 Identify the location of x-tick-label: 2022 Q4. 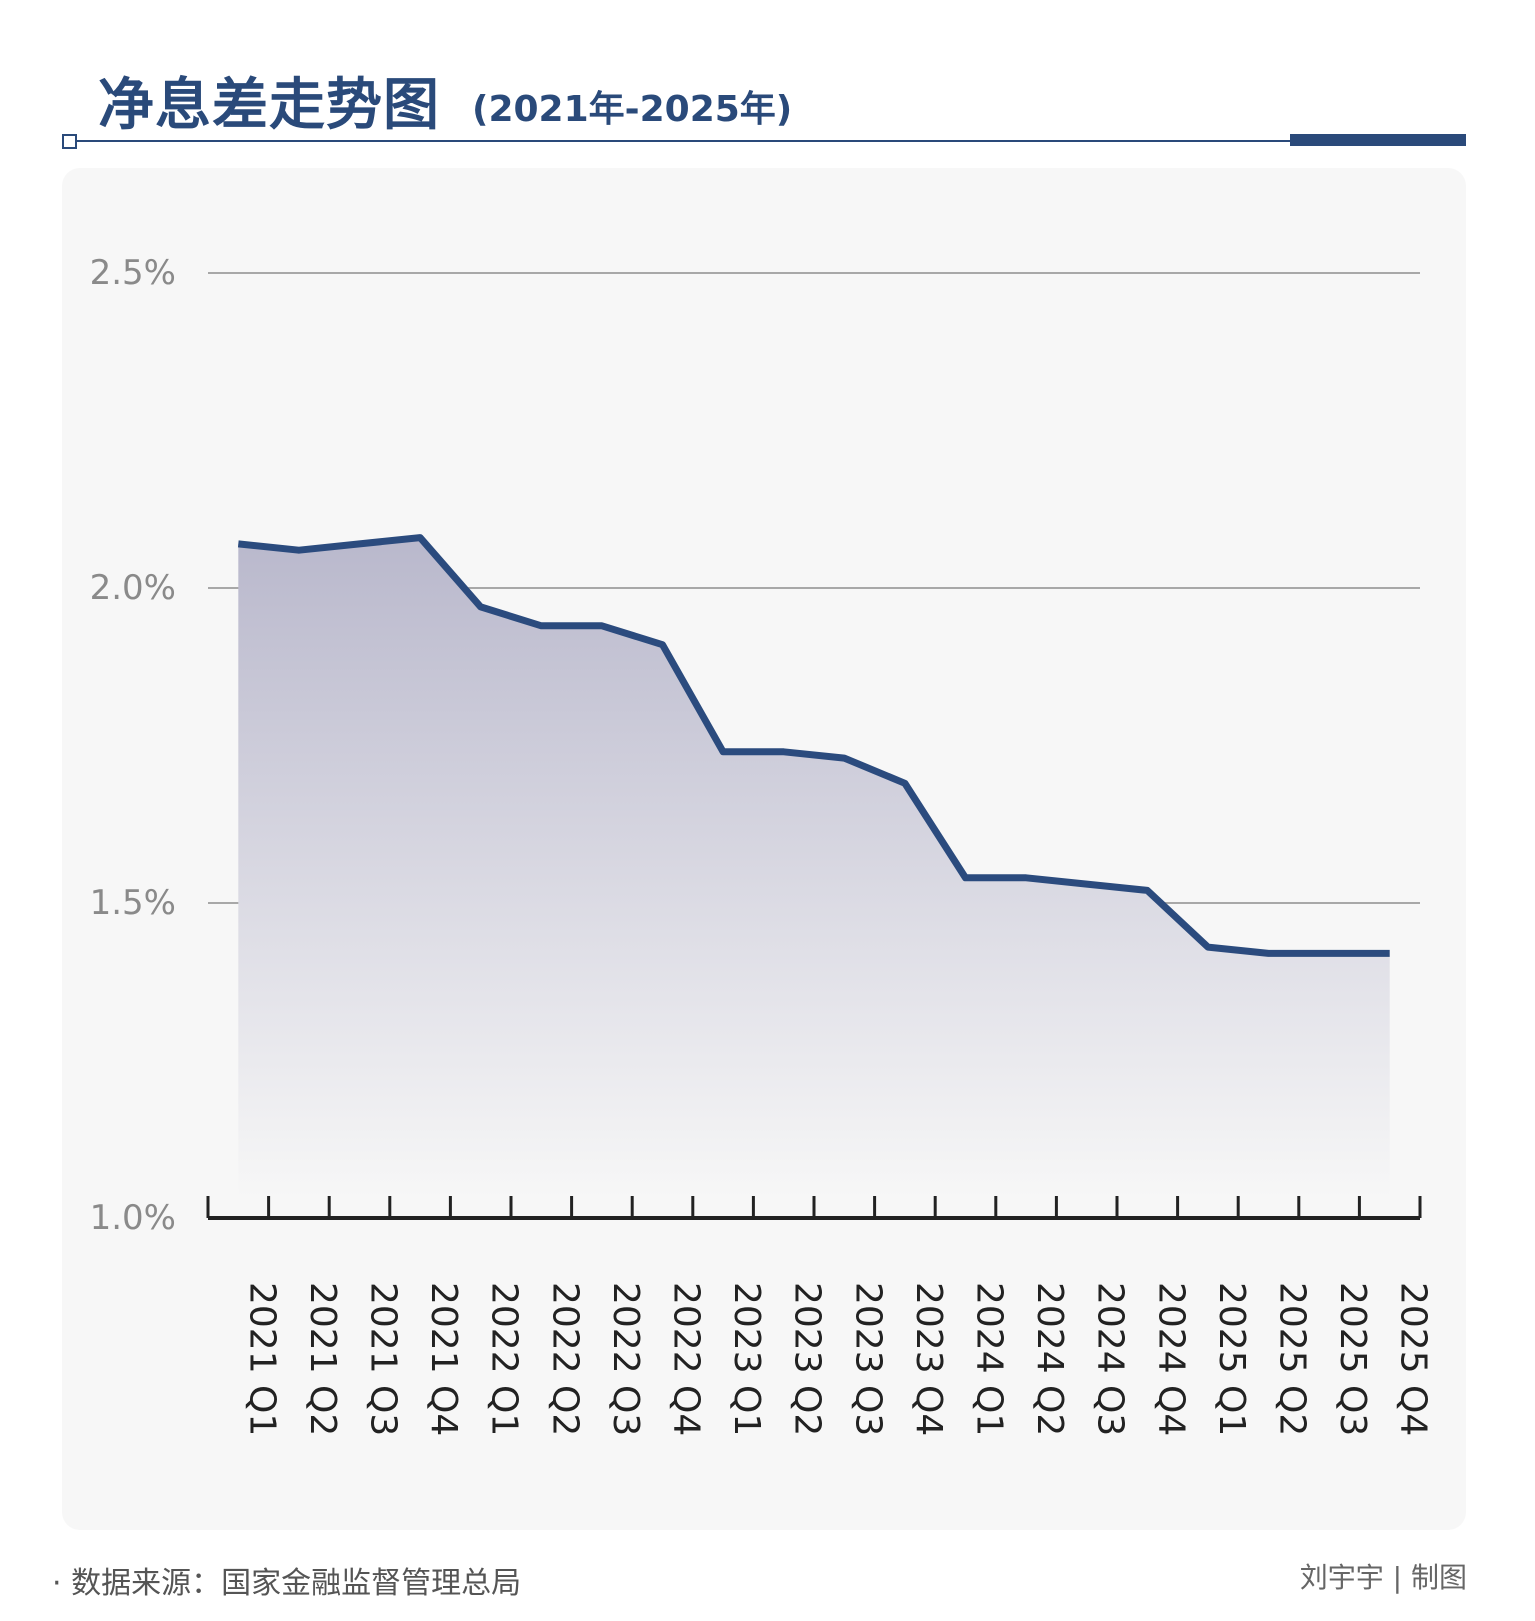
(686, 1359).